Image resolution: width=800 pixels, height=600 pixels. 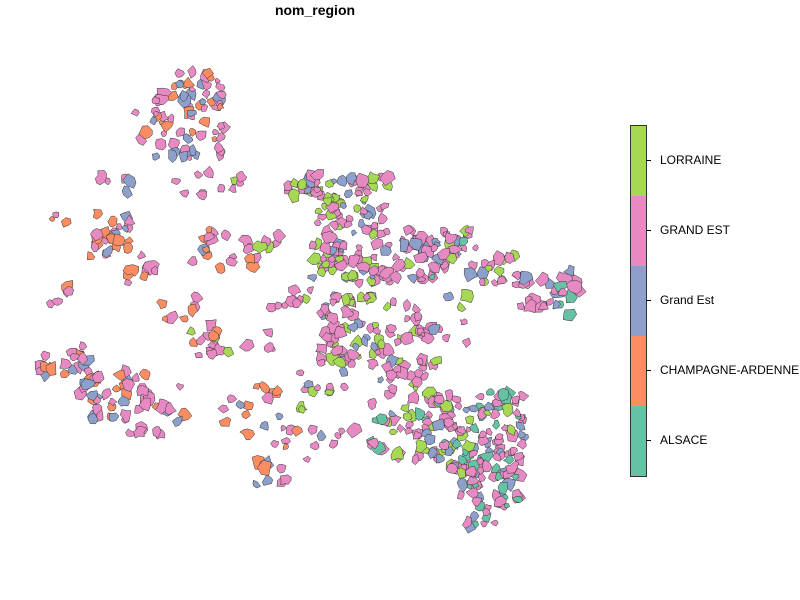 What do you see at coordinates (730, 370) in the screenshot?
I see `legend-label-champagne-ardenne: CHAMPAGNE-ARDENNE` at bounding box center [730, 370].